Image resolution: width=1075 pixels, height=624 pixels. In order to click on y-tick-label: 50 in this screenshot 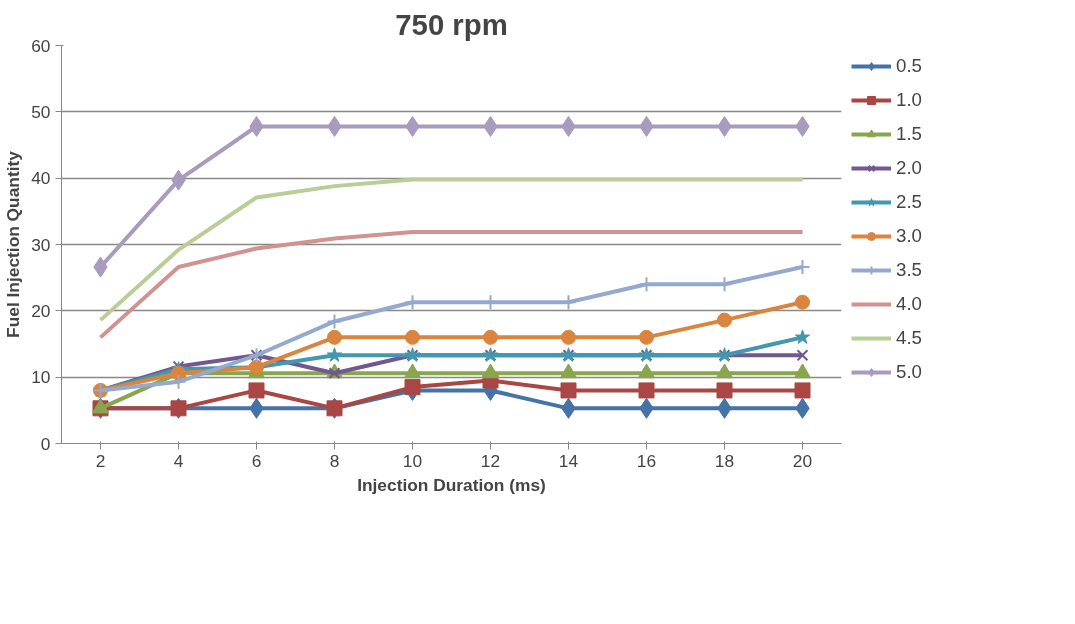, I will do `click(41, 111)`.